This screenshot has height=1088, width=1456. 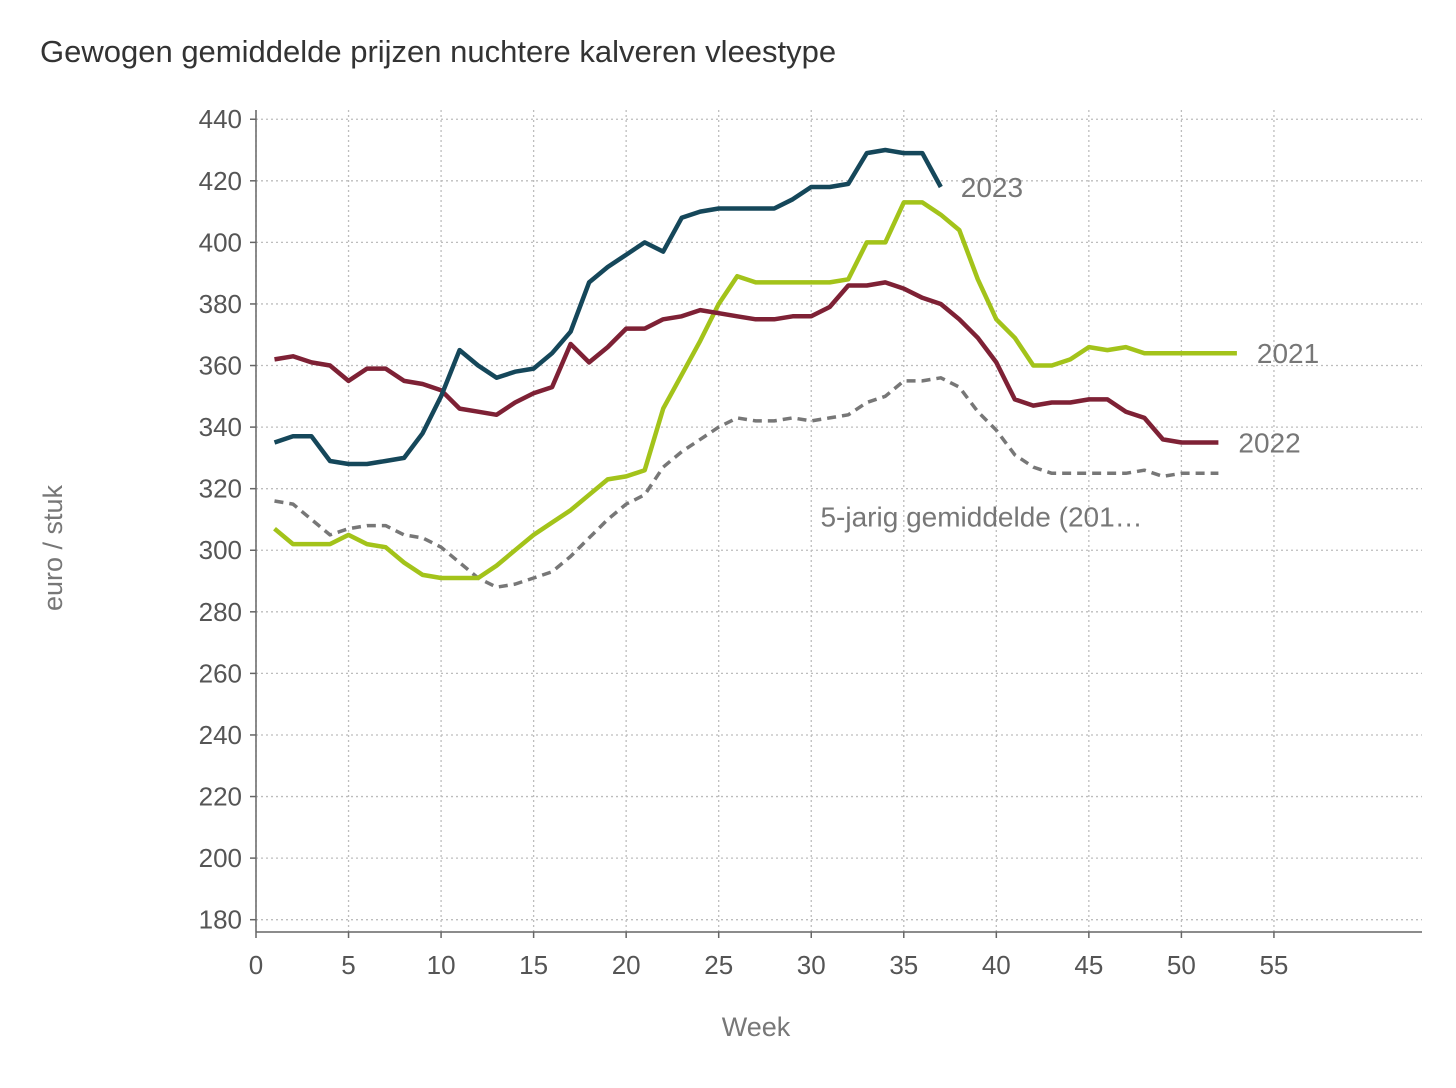 What do you see at coordinates (220, 858) in the screenshot?
I see `y-tick-label: 200` at bounding box center [220, 858].